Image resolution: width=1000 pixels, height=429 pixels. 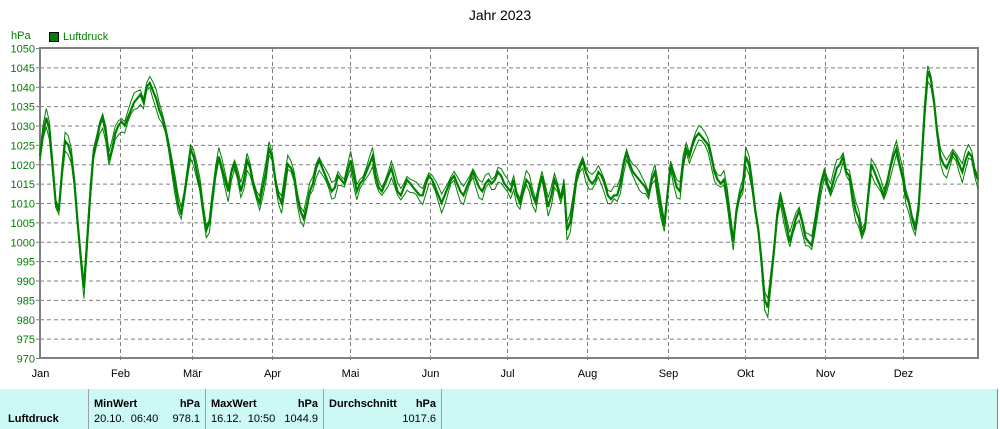 What do you see at coordinates (126, 419) in the screenshot?
I see `min-datetime: 20.10. 06:40` at bounding box center [126, 419].